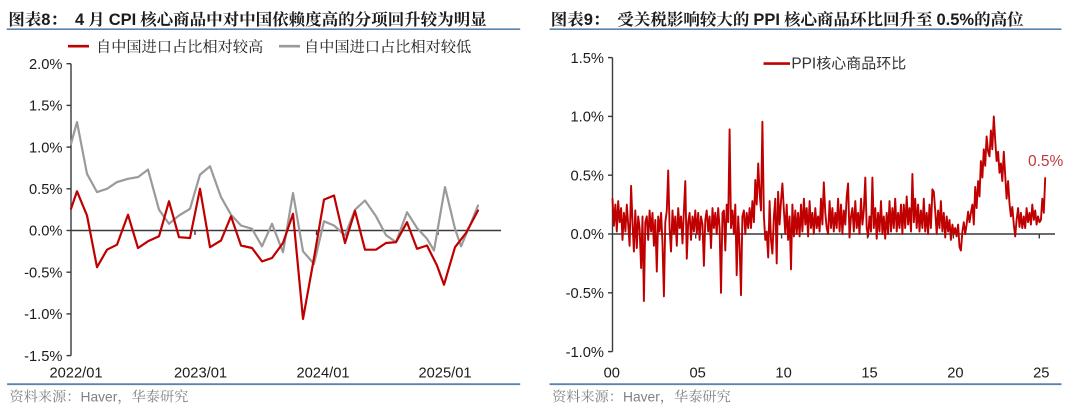 The image size is (1080, 409). I want to click on svg-text: -1.5%, so click(43, 357).